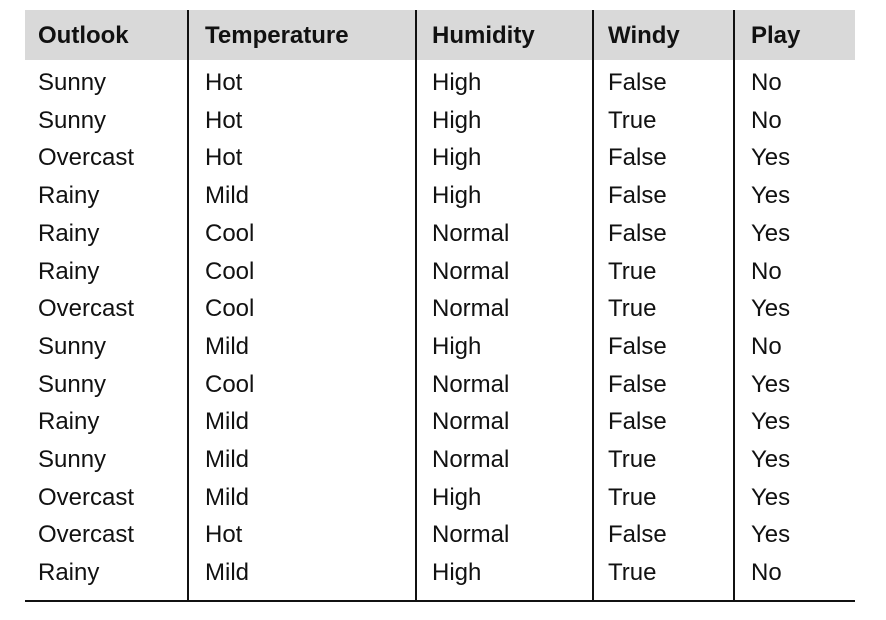 The width and height of the screenshot is (886, 620). What do you see at coordinates (644, 35) in the screenshot?
I see `header-cell: Windy` at bounding box center [644, 35].